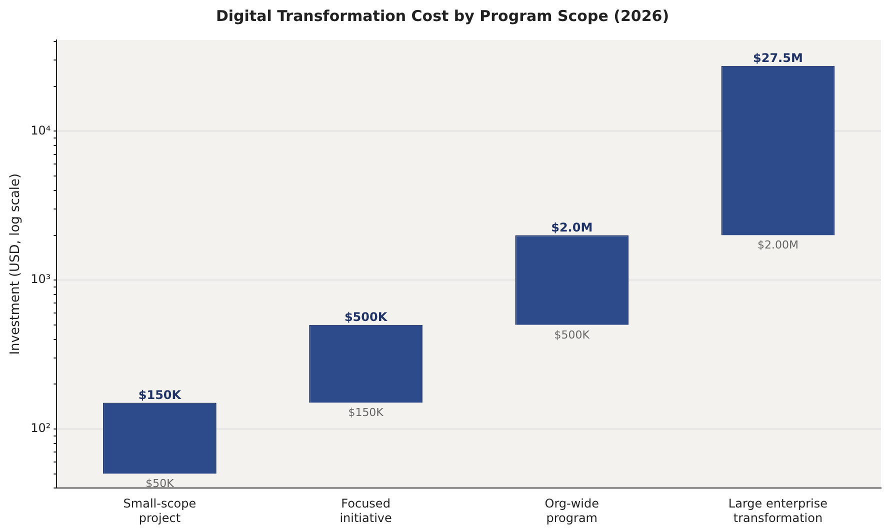 The image size is (889, 529). Describe the element at coordinates (366, 510) in the screenshot. I see `x-tick-label: Focused initiative` at that location.